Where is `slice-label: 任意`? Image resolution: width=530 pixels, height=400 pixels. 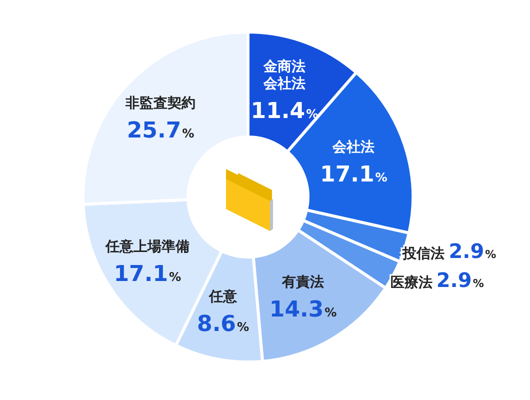
slice-label: 任意 is located at coordinates (223, 297).